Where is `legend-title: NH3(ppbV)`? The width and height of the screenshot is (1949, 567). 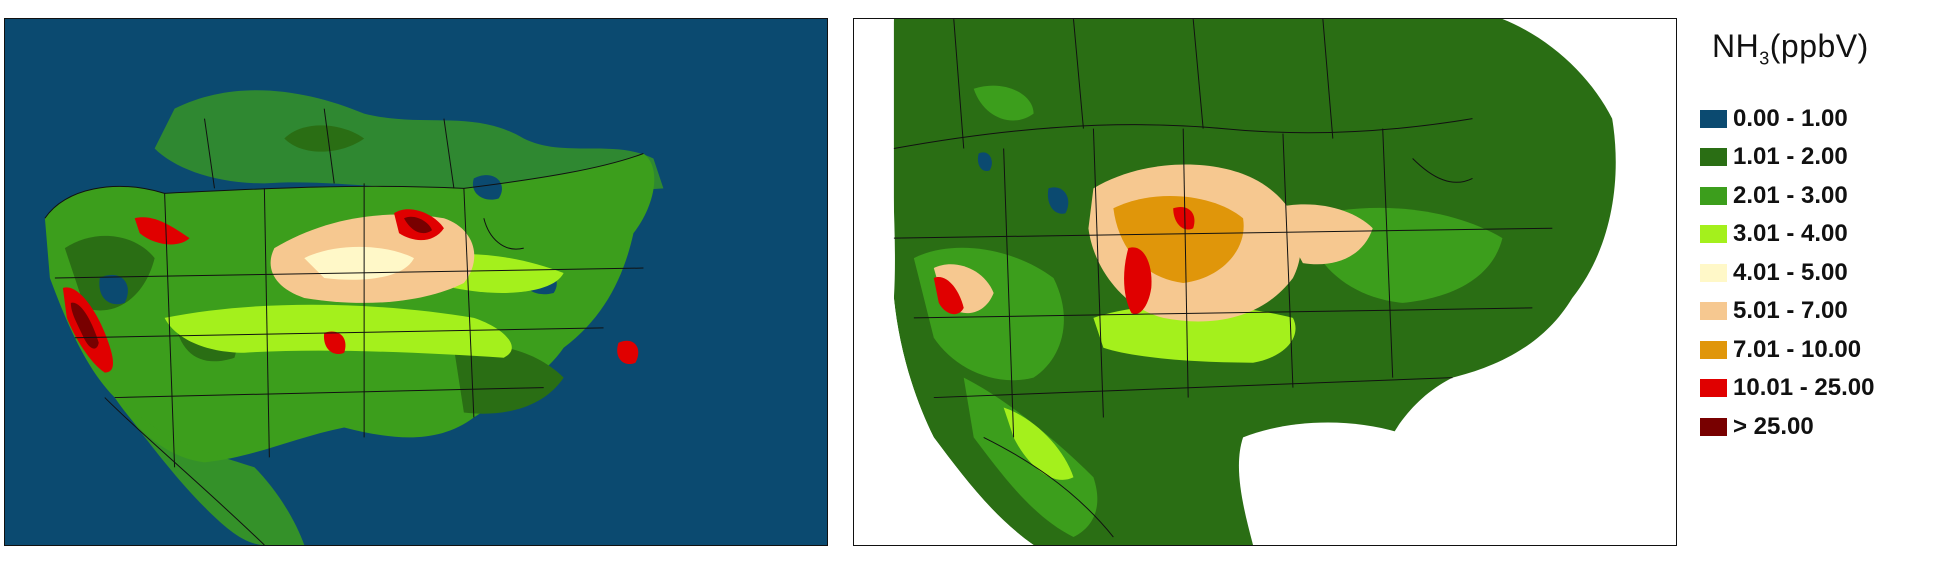
legend-title: NH3(ppbV) is located at coordinates (1828, 48).